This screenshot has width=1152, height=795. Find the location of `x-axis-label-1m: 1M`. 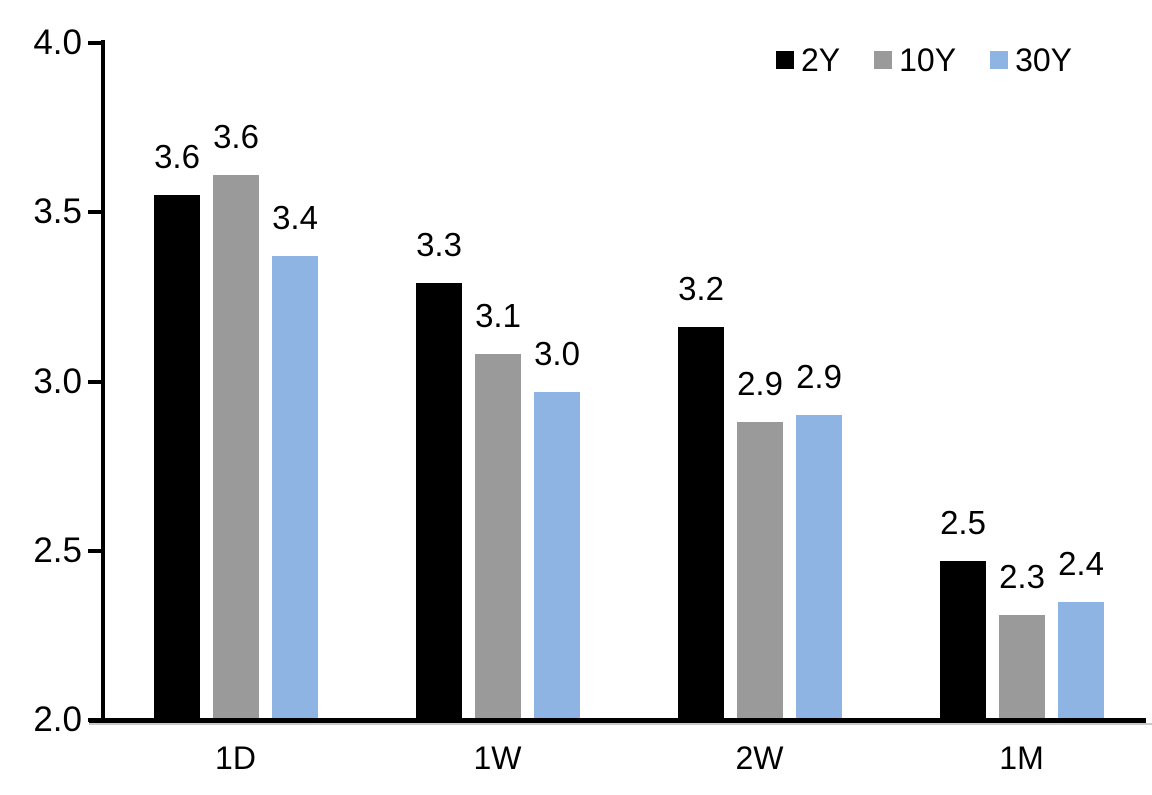

x-axis-label-1m: 1M is located at coordinates (1021, 758).